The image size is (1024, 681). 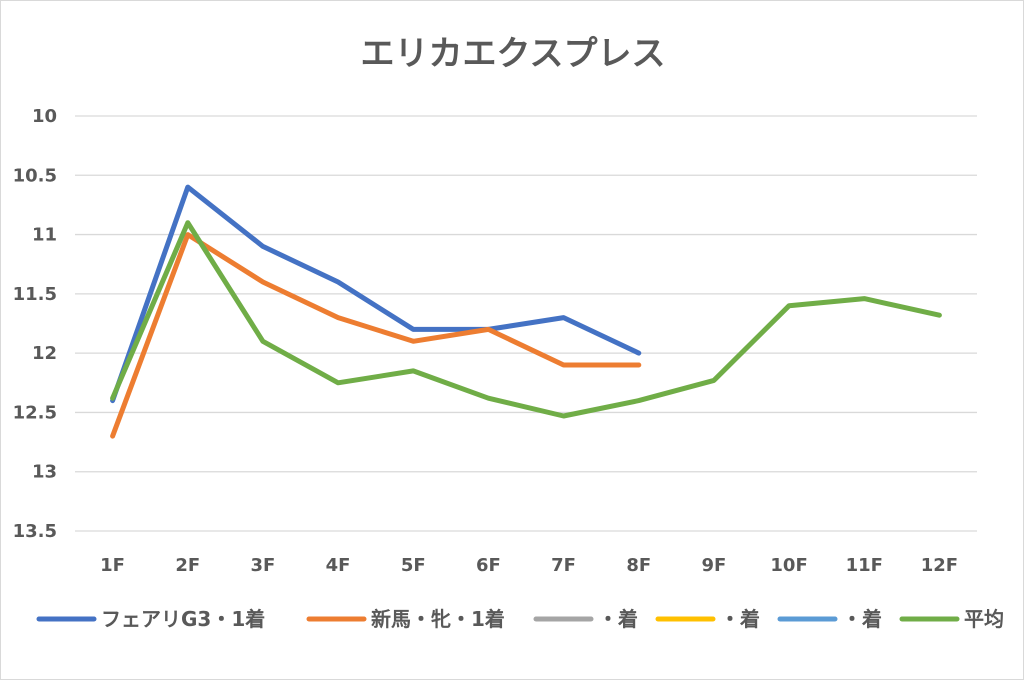 What do you see at coordinates (44, 235) in the screenshot?
I see `y-tick-label: 11` at bounding box center [44, 235].